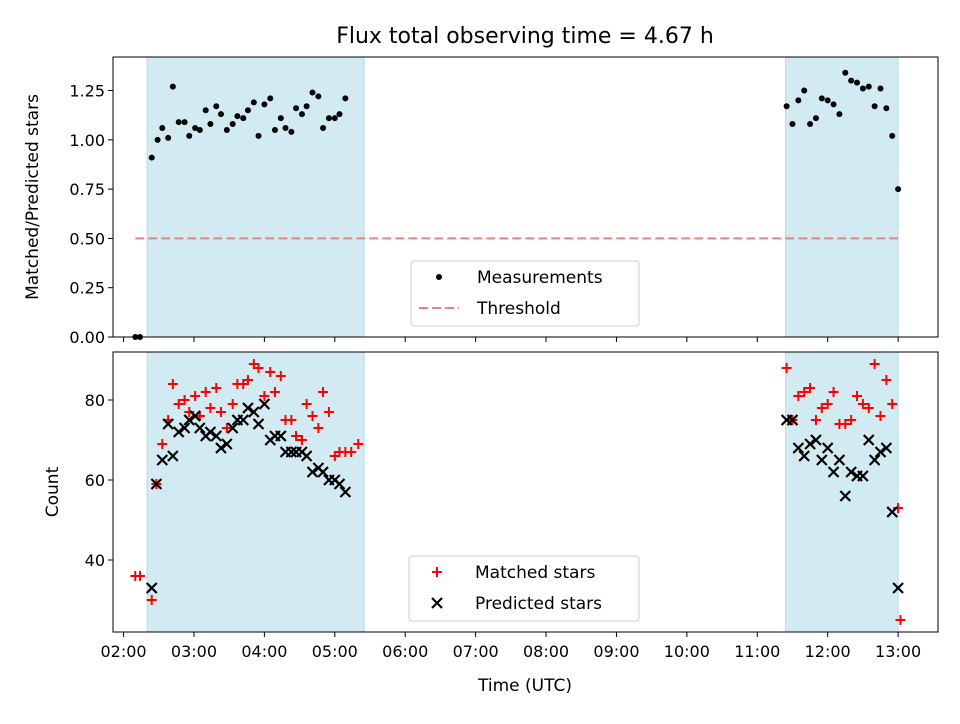 This screenshot has width=960, height=724. I want to click on x-tick-label: 09:00, so click(616, 651).